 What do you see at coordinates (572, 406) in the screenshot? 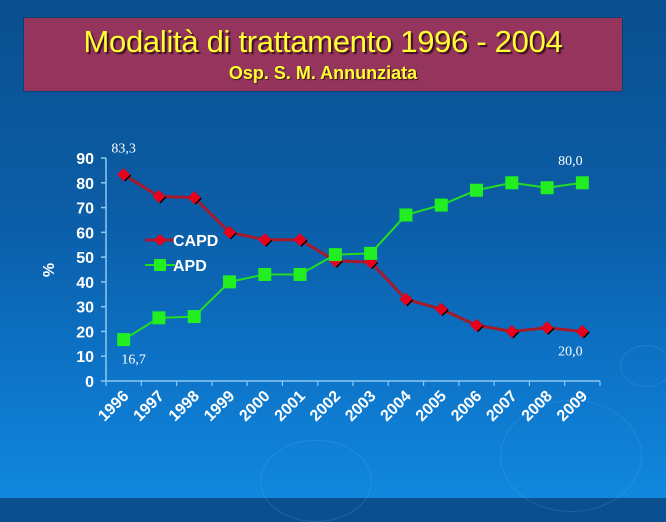
I see `x-tick-label: 2009` at bounding box center [572, 406].